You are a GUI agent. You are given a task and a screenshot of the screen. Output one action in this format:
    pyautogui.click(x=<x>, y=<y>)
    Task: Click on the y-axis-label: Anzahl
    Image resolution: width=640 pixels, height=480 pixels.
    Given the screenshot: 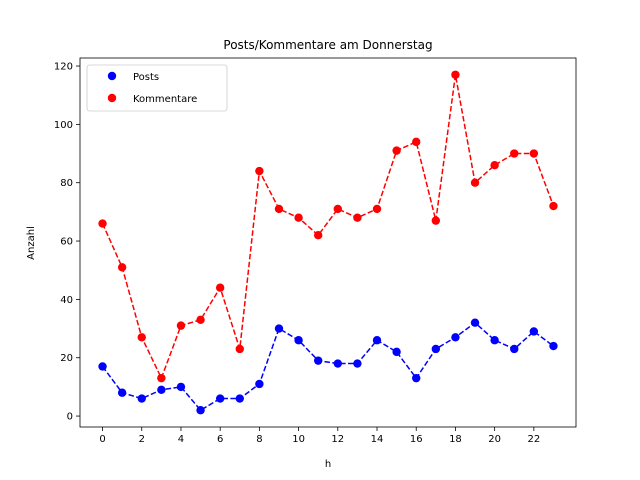 What is the action you would take?
    pyautogui.click(x=31, y=243)
    